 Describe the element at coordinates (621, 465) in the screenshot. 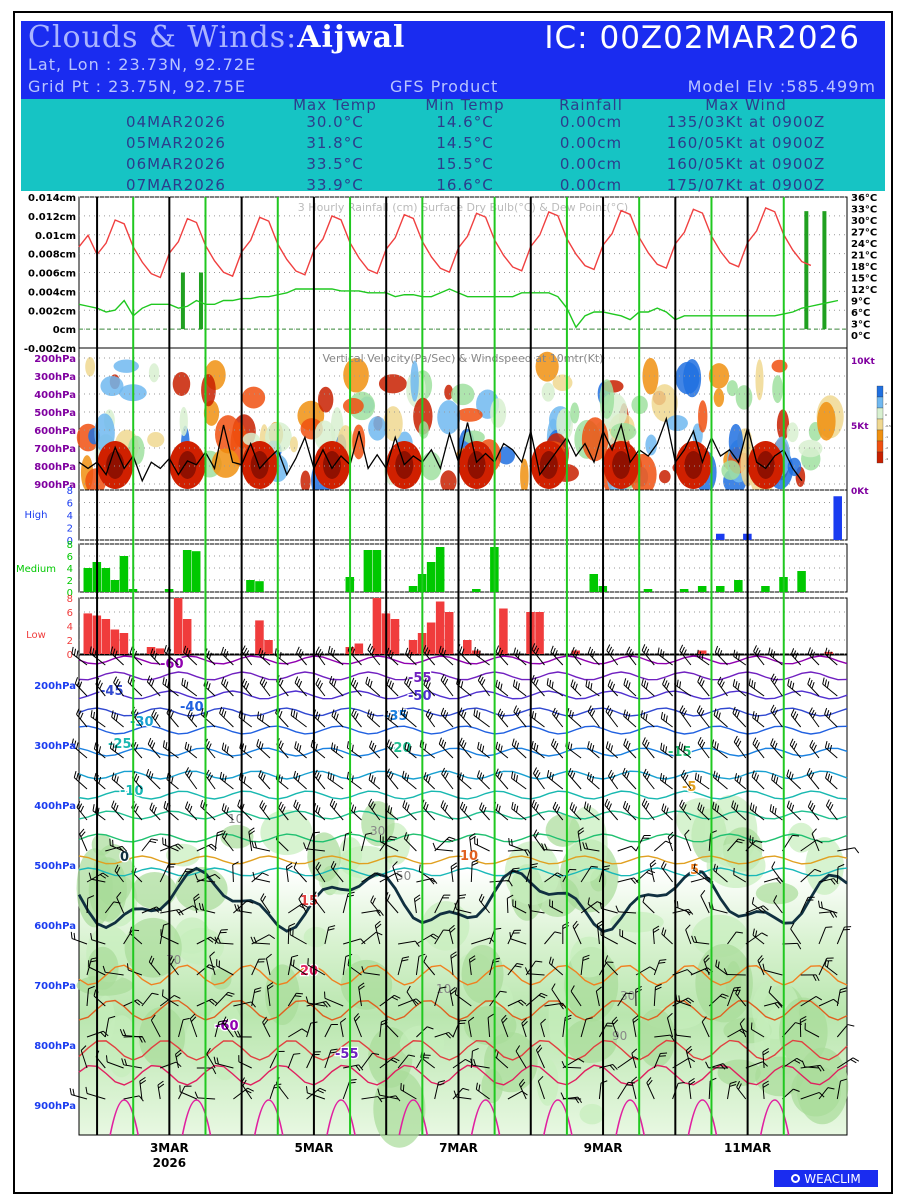

I see `vv-cell-core` at that location.